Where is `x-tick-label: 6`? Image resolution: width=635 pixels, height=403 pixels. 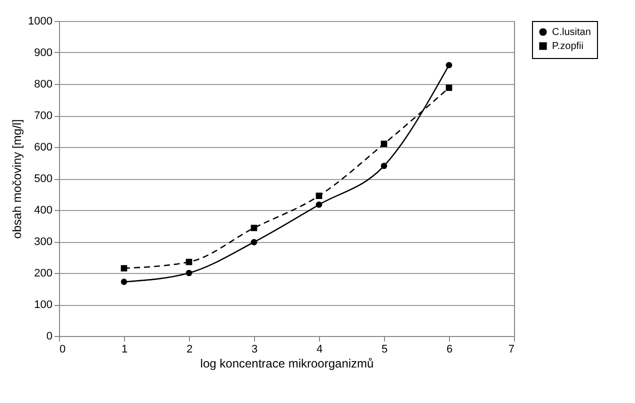 x-tick-label: 6 is located at coordinates (449, 350).